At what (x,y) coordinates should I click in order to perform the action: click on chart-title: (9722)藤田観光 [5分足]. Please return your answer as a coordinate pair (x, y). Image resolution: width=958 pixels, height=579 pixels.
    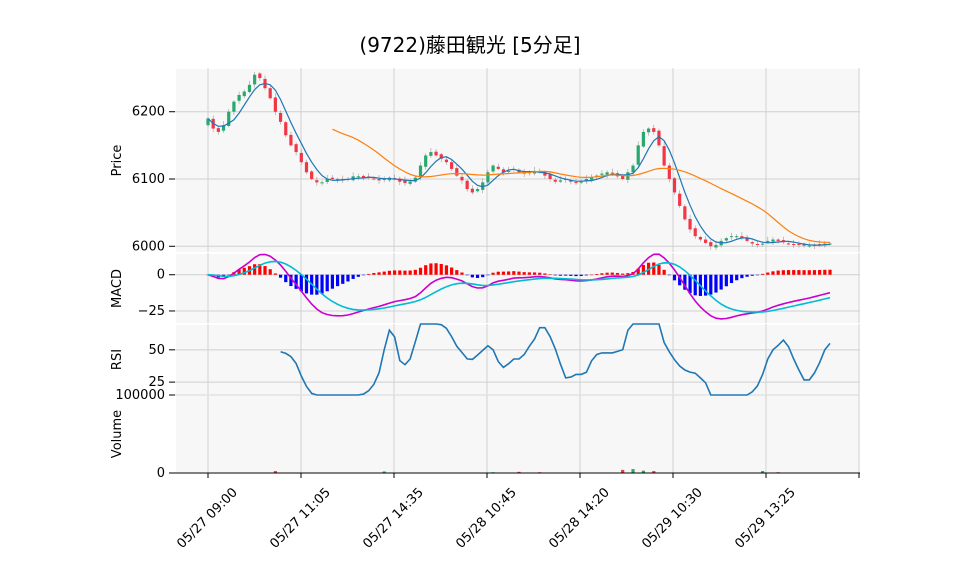
    Looking at the image, I should click on (469, 45).